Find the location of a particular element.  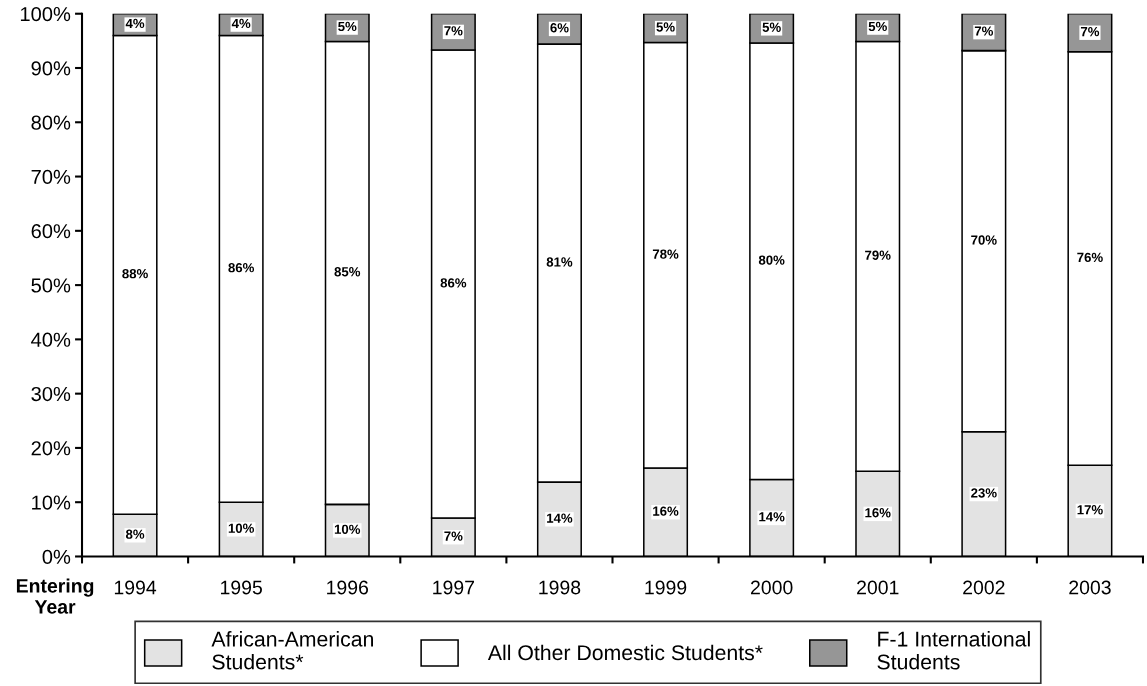

data-label: 70% is located at coordinates (984, 240).